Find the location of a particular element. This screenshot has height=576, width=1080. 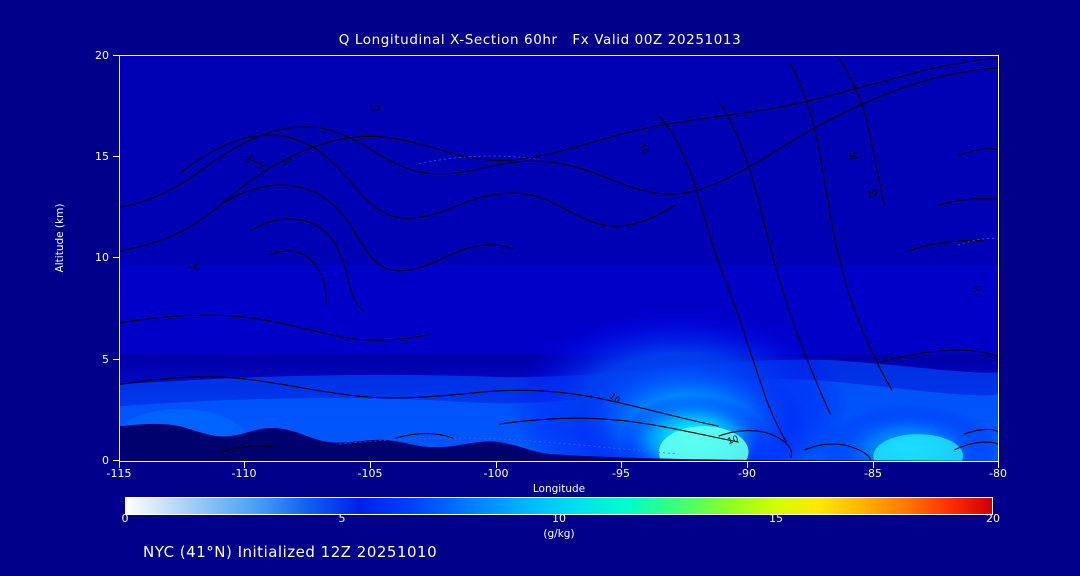

x-tick--95: -95 is located at coordinates (621, 473).